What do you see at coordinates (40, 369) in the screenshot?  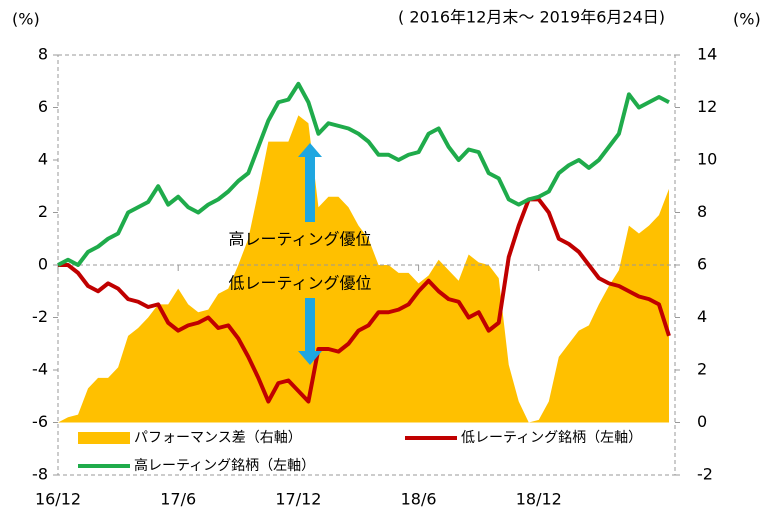 I see `y-tick-label: -4` at bounding box center [40, 369].